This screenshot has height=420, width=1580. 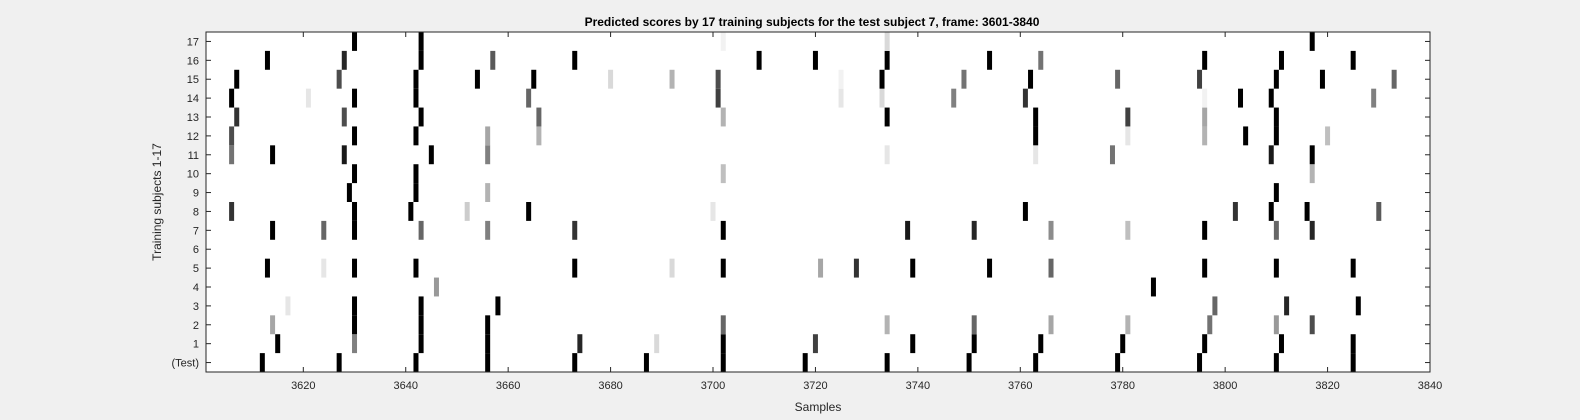 I want to click on y-tick-label-3: 3, so click(x=196, y=307).